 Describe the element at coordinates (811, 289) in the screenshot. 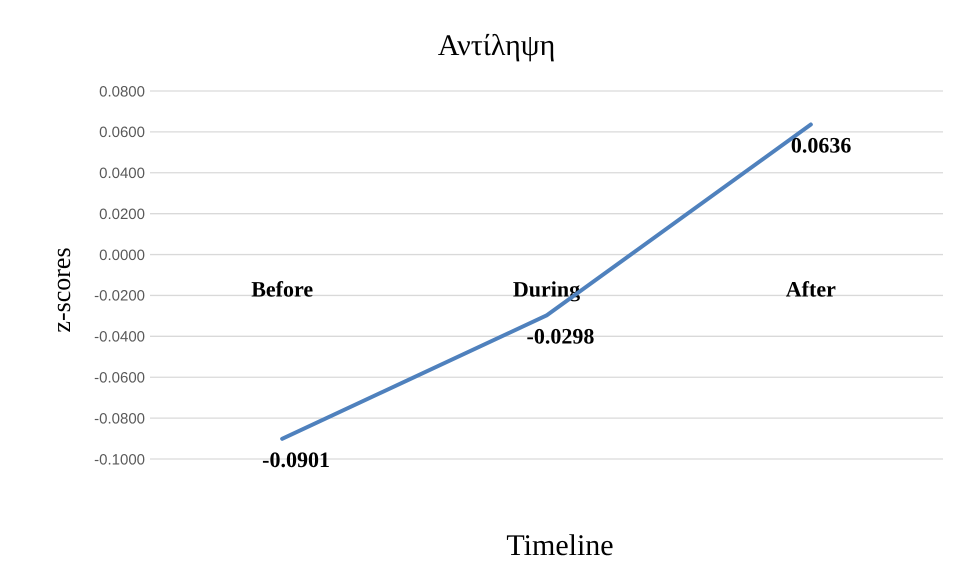

I see `x-tick-label: After` at that location.